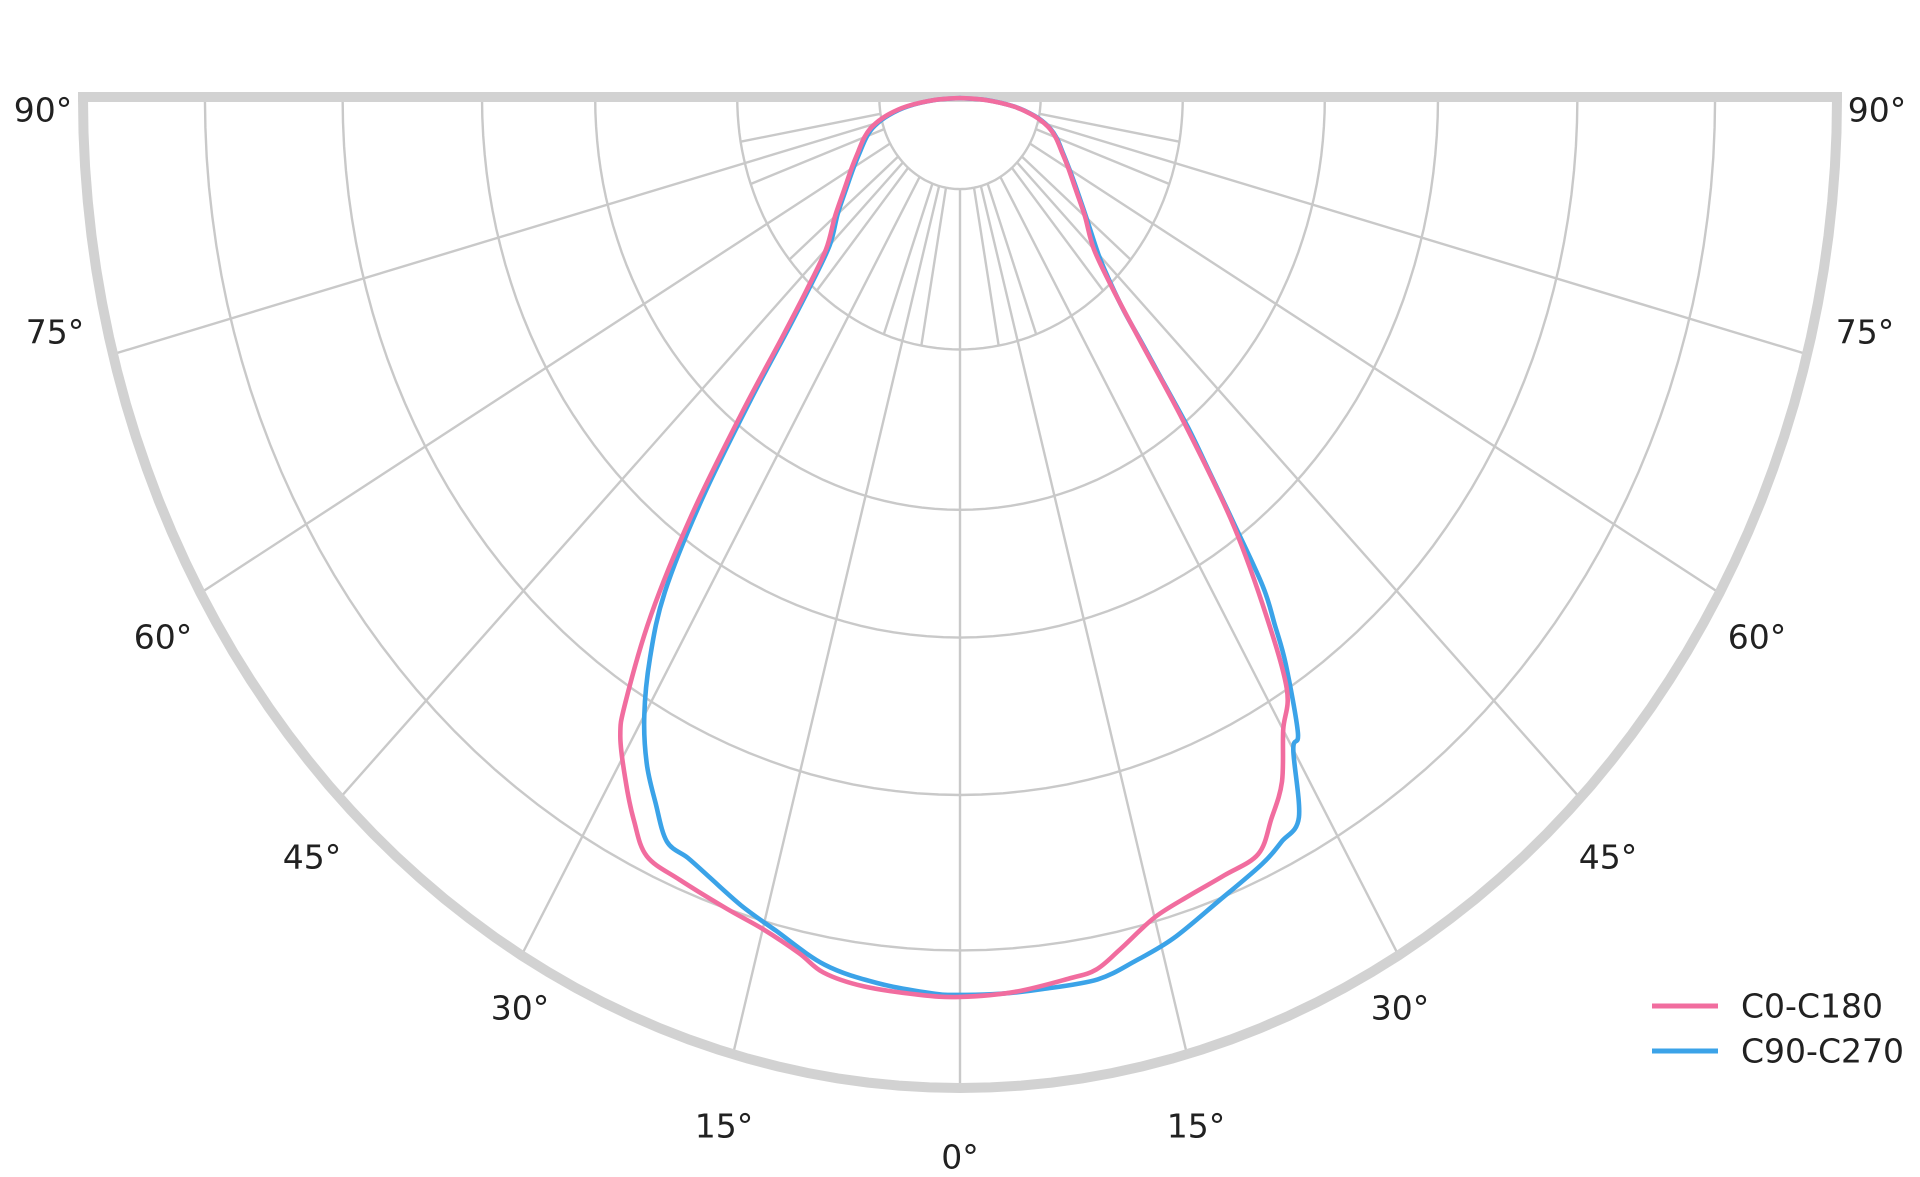 Image resolution: width=1920 pixels, height=1177 pixels. I want to click on angle-tick-label: 0°, so click(960, 1157).